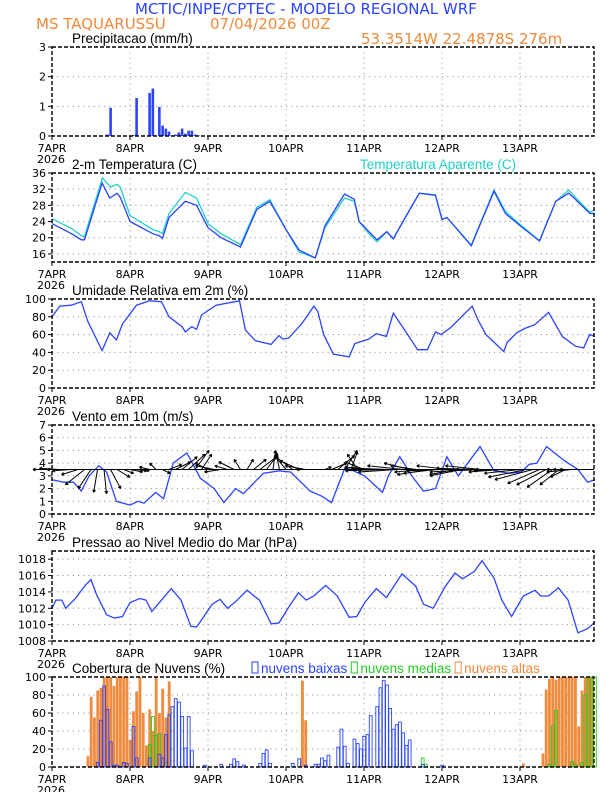 This screenshot has width=612, height=792. Describe the element at coordinates (42, 47) in the screenshot. I see `y-tick-label: 3` at that location.